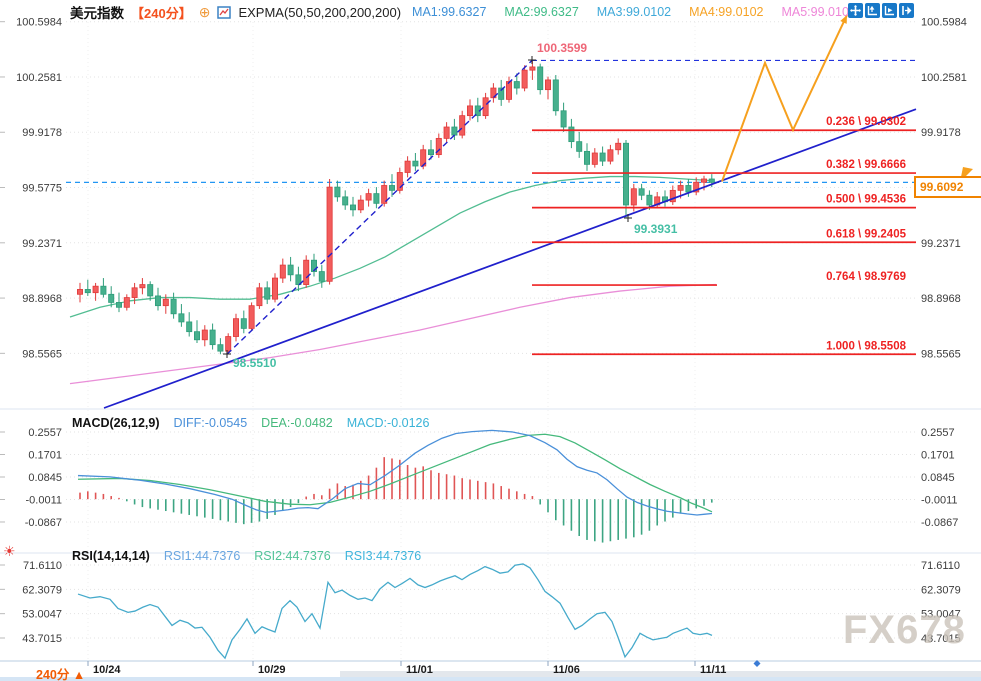 The image size is (981, 681). Describe the element at coordinates (111, 556) in the screenshot. I see `rsi-title: RSI(14,14,14)` at that location.